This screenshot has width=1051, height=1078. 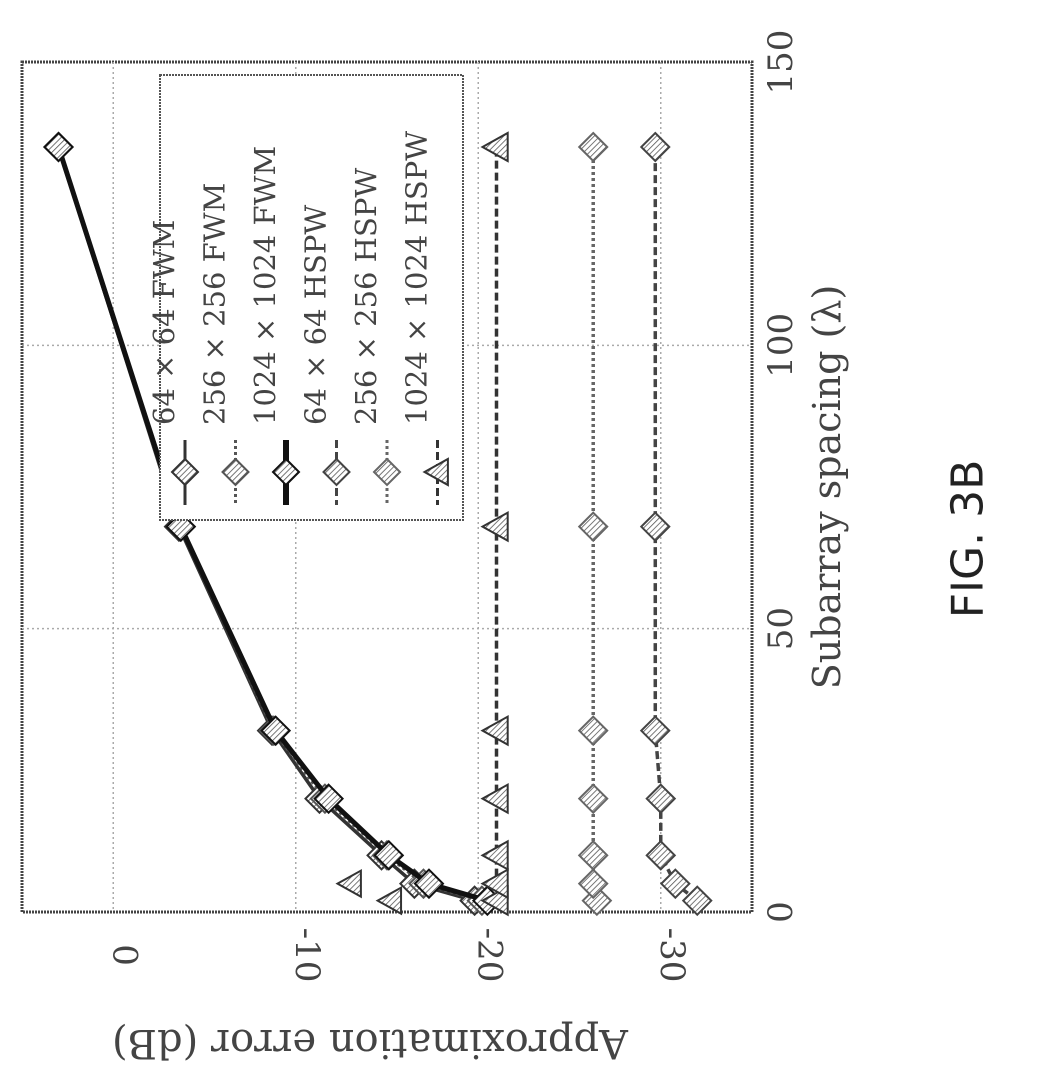 I want to click on legend-item: 64 × 64 FWM, so click(x=173, y=362).